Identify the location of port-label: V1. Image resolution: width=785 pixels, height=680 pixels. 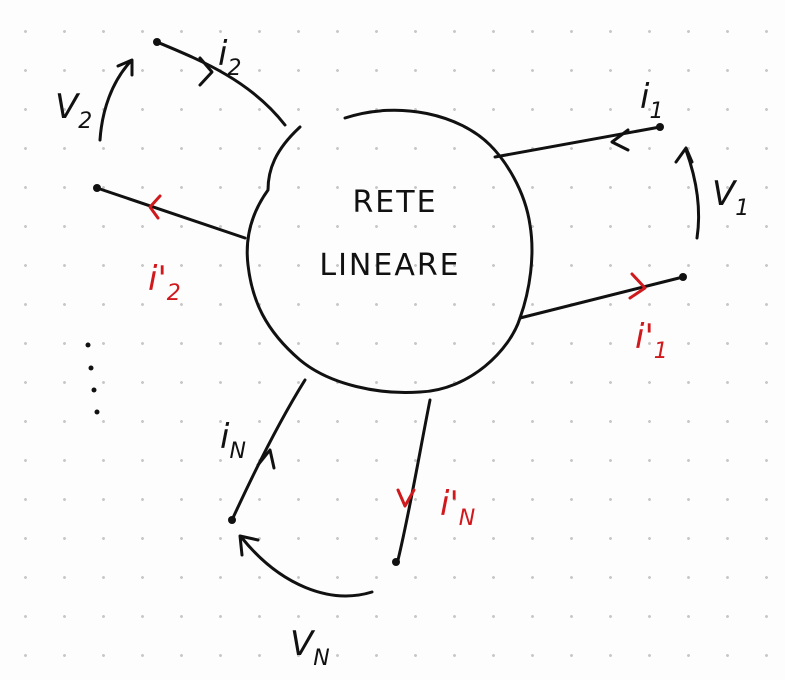
(730, 197).